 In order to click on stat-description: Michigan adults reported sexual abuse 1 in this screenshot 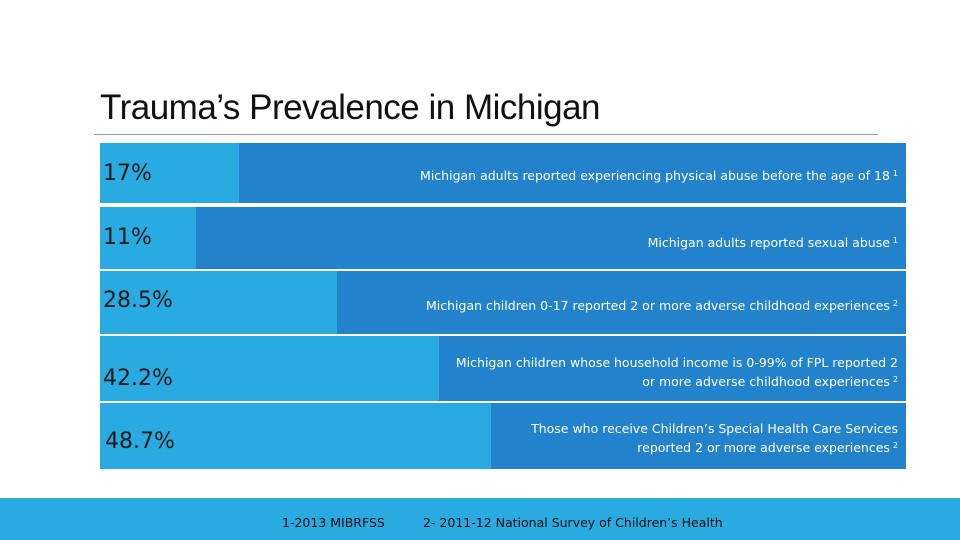, I will do `click(773, 242)`.